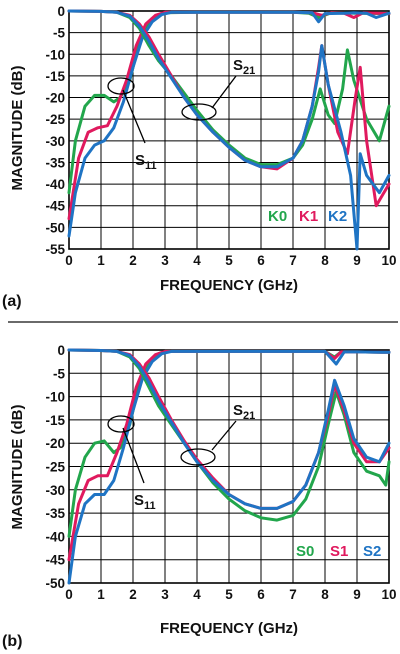  What do you see at coordinates (305, 551) in the screenshot?
I see `legend-item-s0: S0` at bounding box center [305, 551].